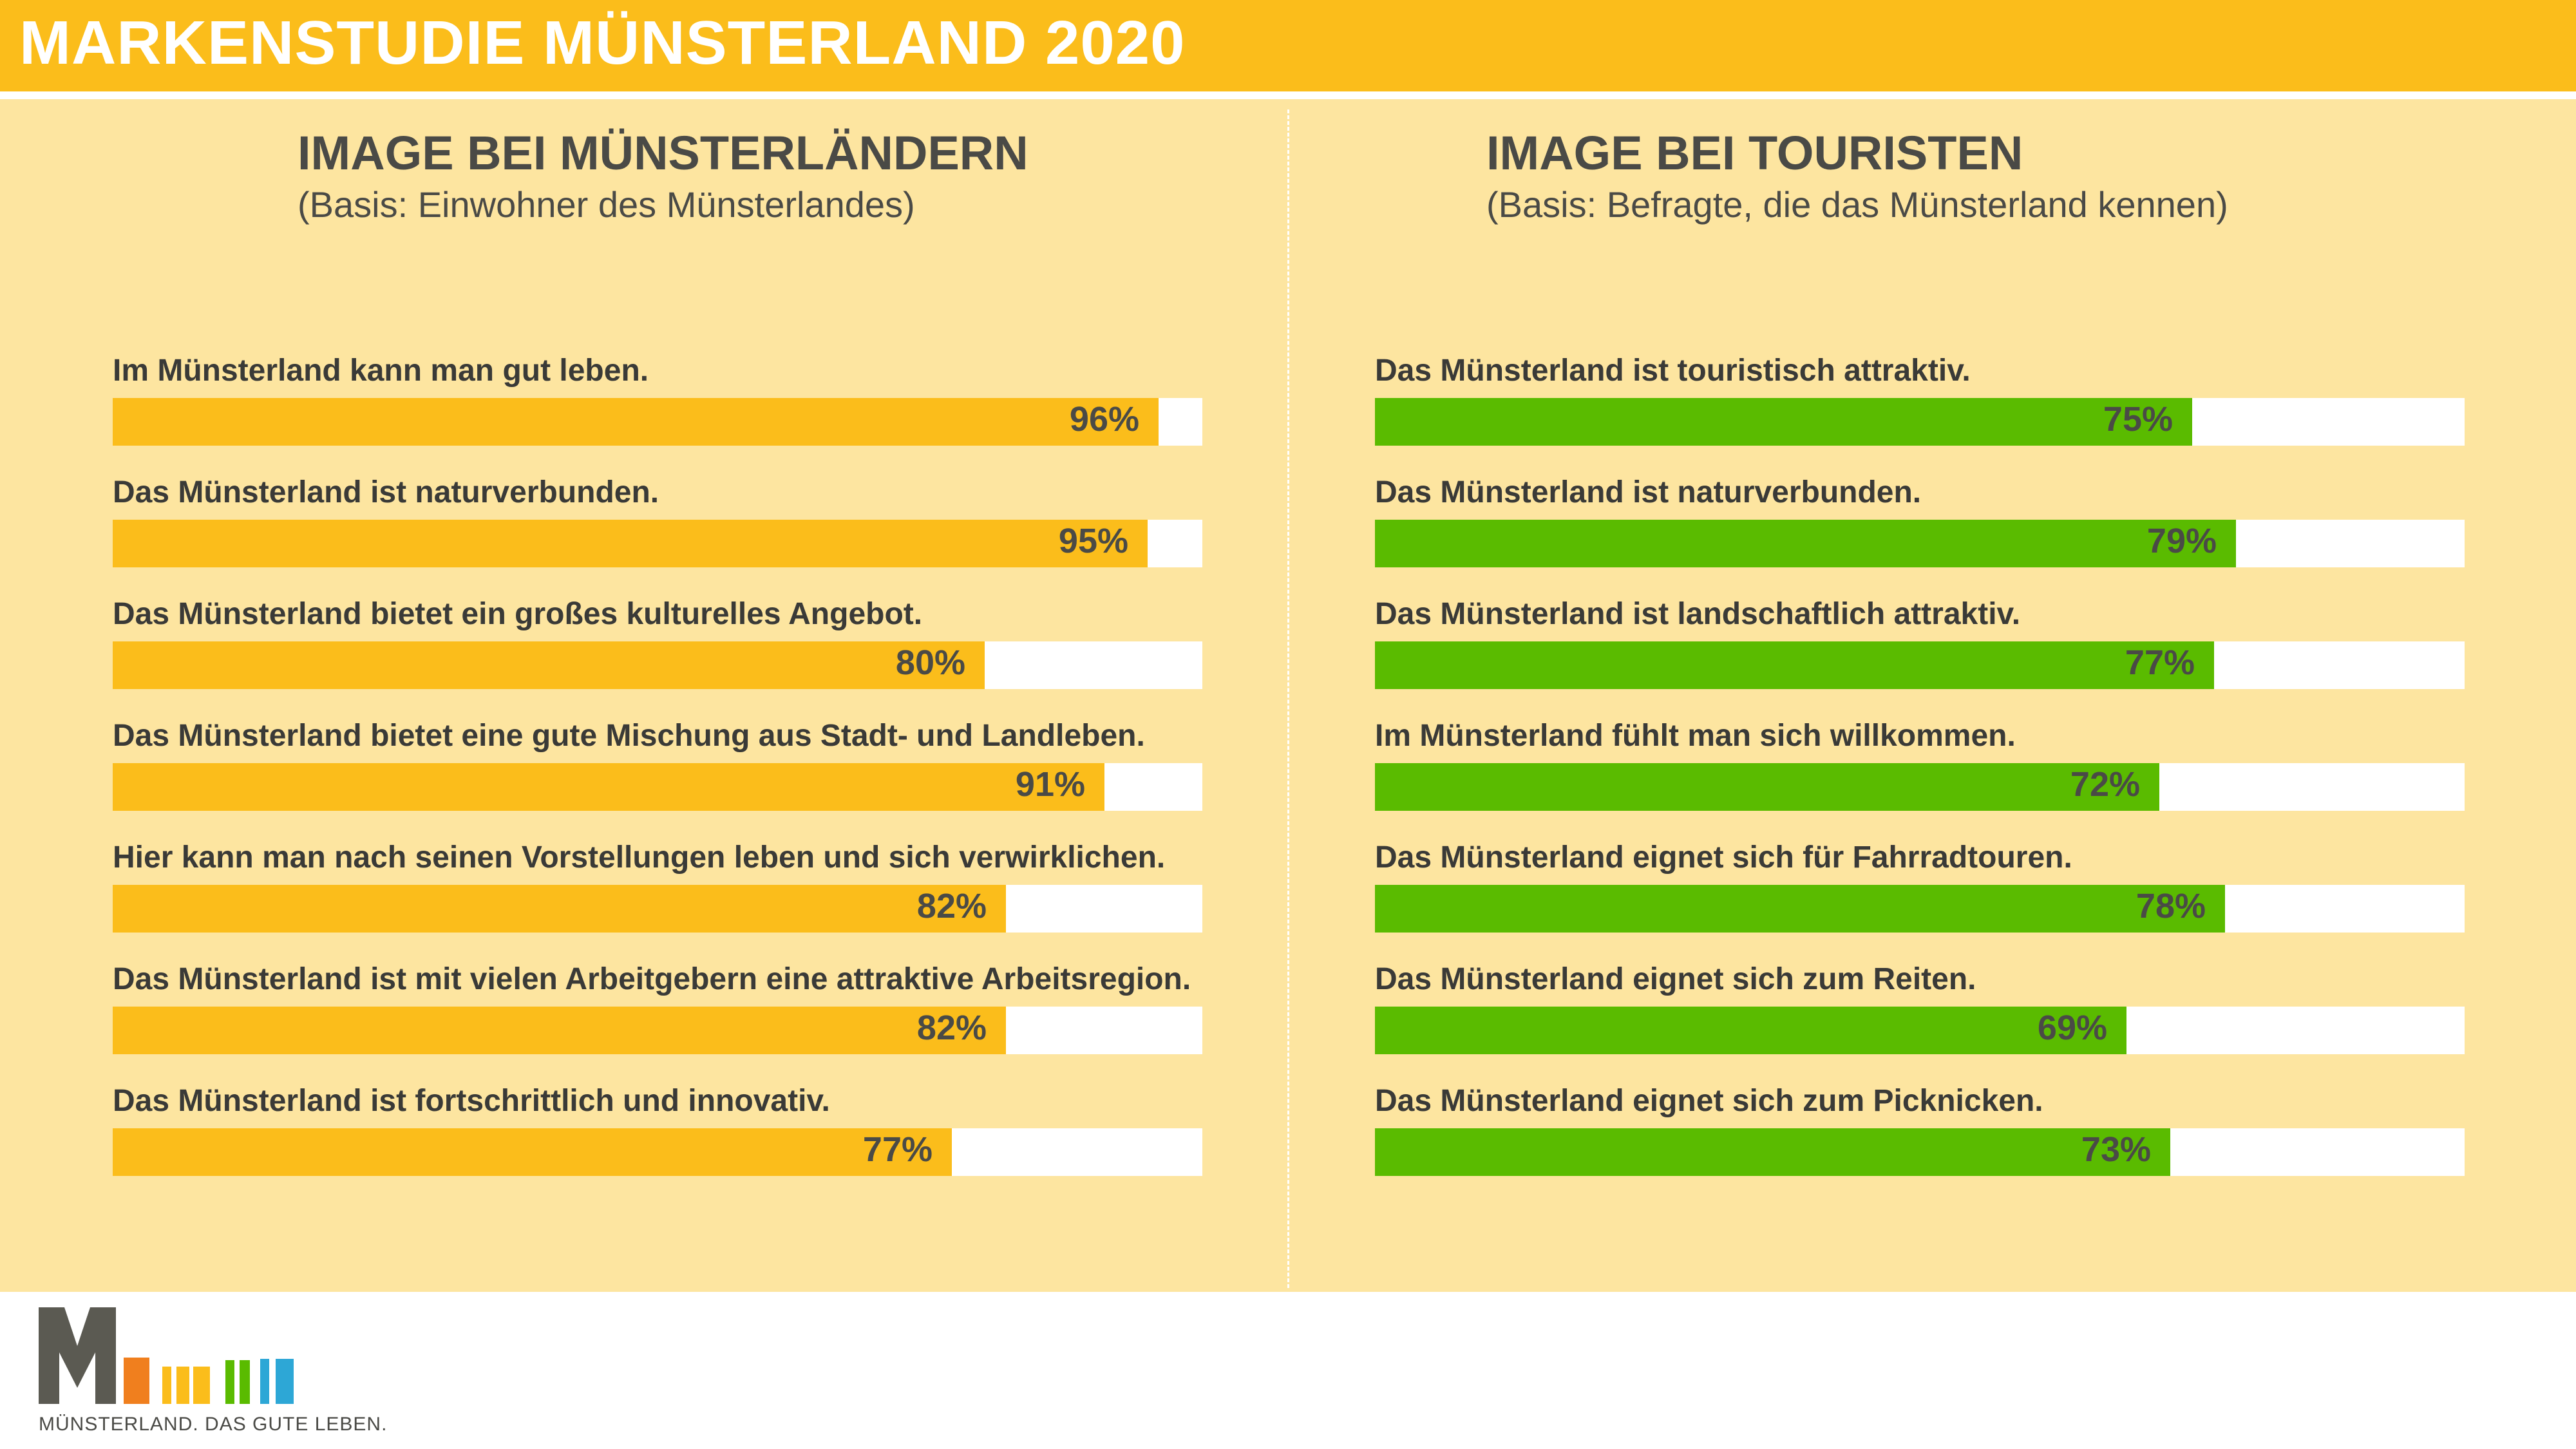 This screenshot has height=1449, width=2576. Describe the element at coordinates (2160, 662) in the screenshot. I see `tourist-value-label: 77%` at that location.